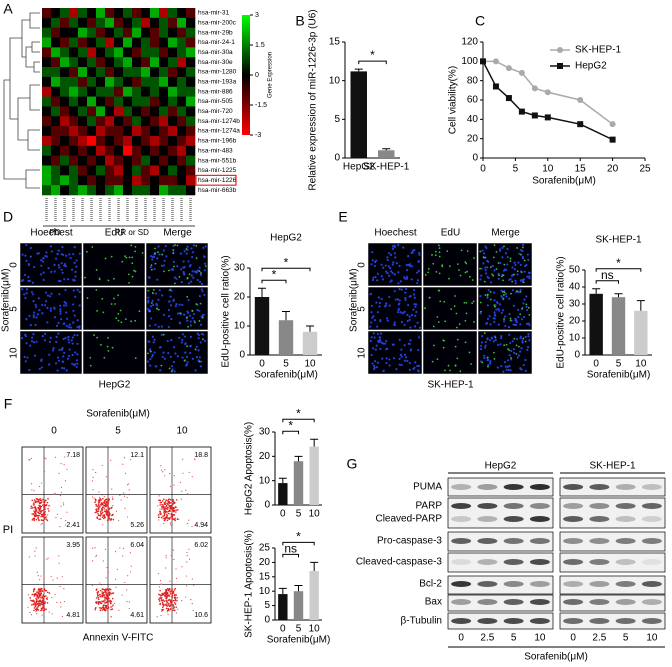 This screenshot has width=672, height=667. What do you see at coordinates (386, 167) in the screenshot?
I see `x-tick-label: SK-HEP-1` at bounding box center [386, 167].